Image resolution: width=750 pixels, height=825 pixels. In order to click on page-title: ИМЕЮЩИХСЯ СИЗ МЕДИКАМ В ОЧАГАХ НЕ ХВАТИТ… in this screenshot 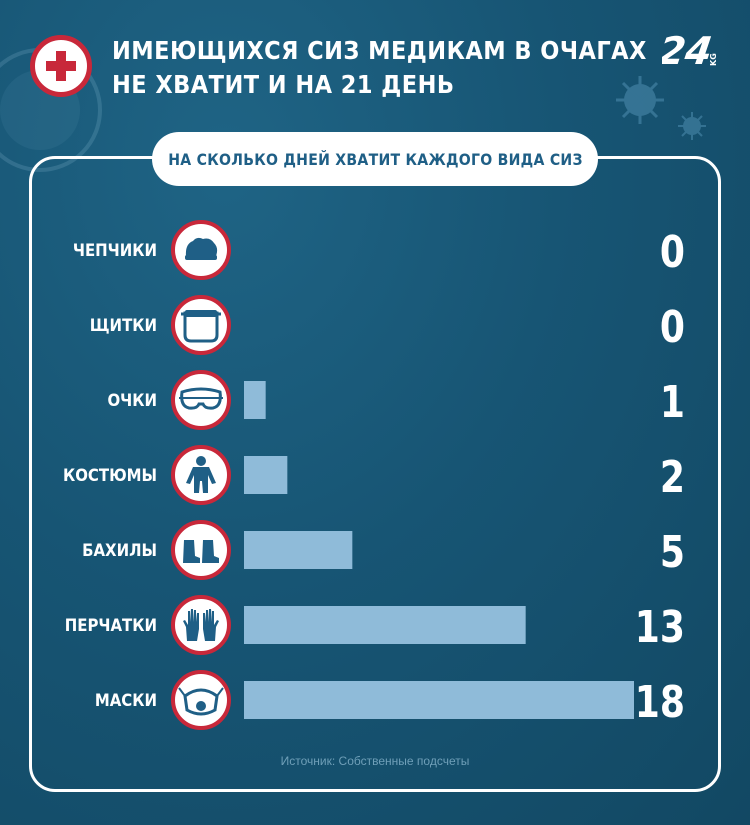, I will do `click(379, 68)`.